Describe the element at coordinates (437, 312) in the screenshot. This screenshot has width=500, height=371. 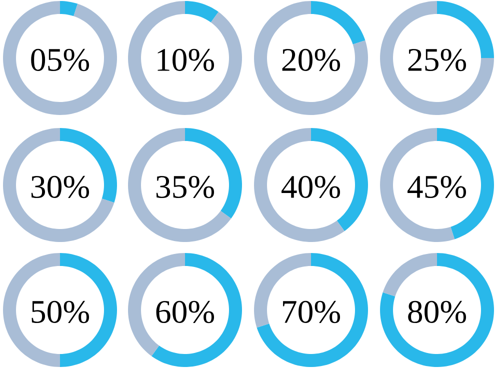
I see `text: 80%` at that location.